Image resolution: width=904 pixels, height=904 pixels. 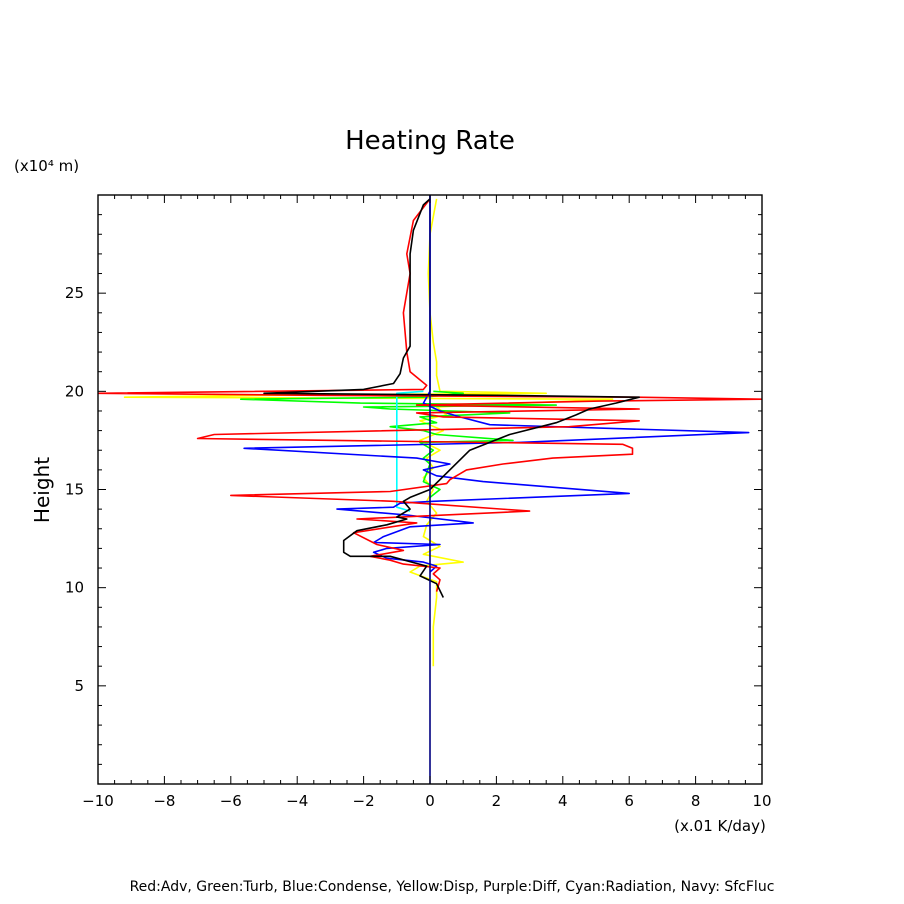 I want to click on y-tick-label: 5, so click(x=79, y=686).